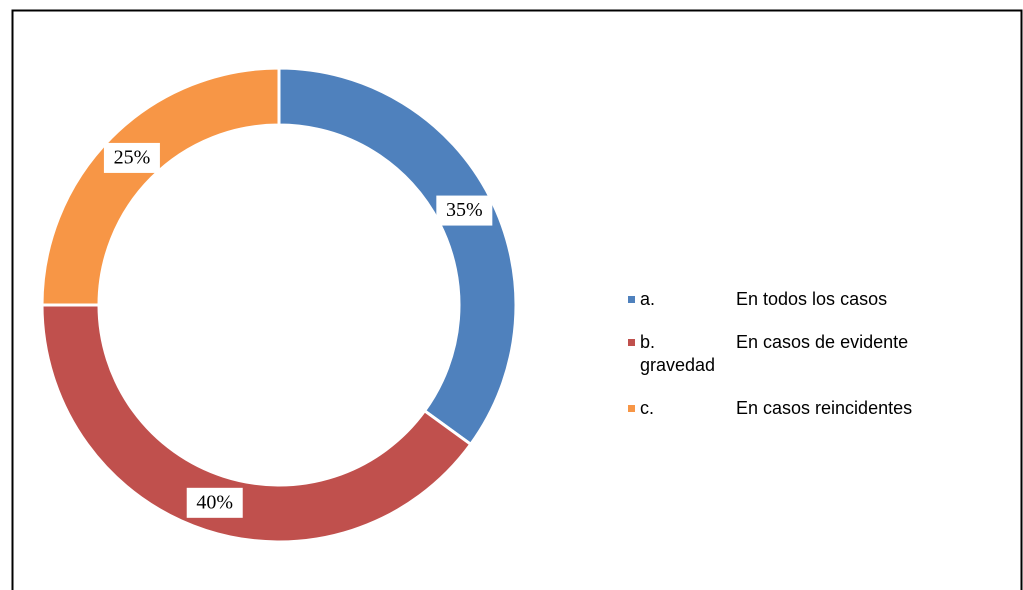 This screenshot has height=590, width=1023. What do you see at coordinates (160, 186) in the screenshot?
I see `donut-slice` at bounding box center [160, 186].